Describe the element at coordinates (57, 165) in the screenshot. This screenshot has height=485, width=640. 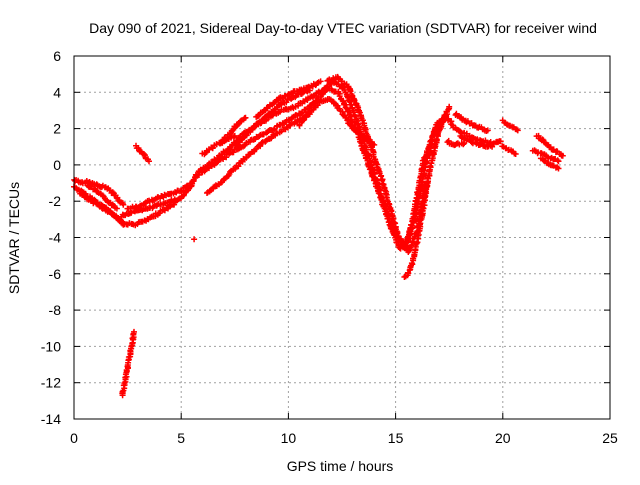
I see `y-tick-label: 0` at that location.